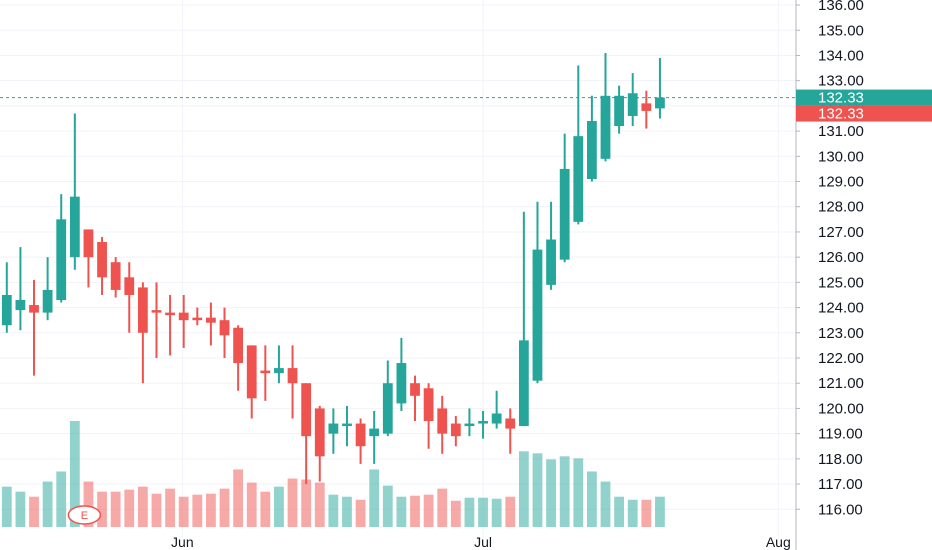  What do you see at coordinates (840, 459) in the screenshot?
I see `y-tick-label: 118.00` at bounding box center [840, 459].